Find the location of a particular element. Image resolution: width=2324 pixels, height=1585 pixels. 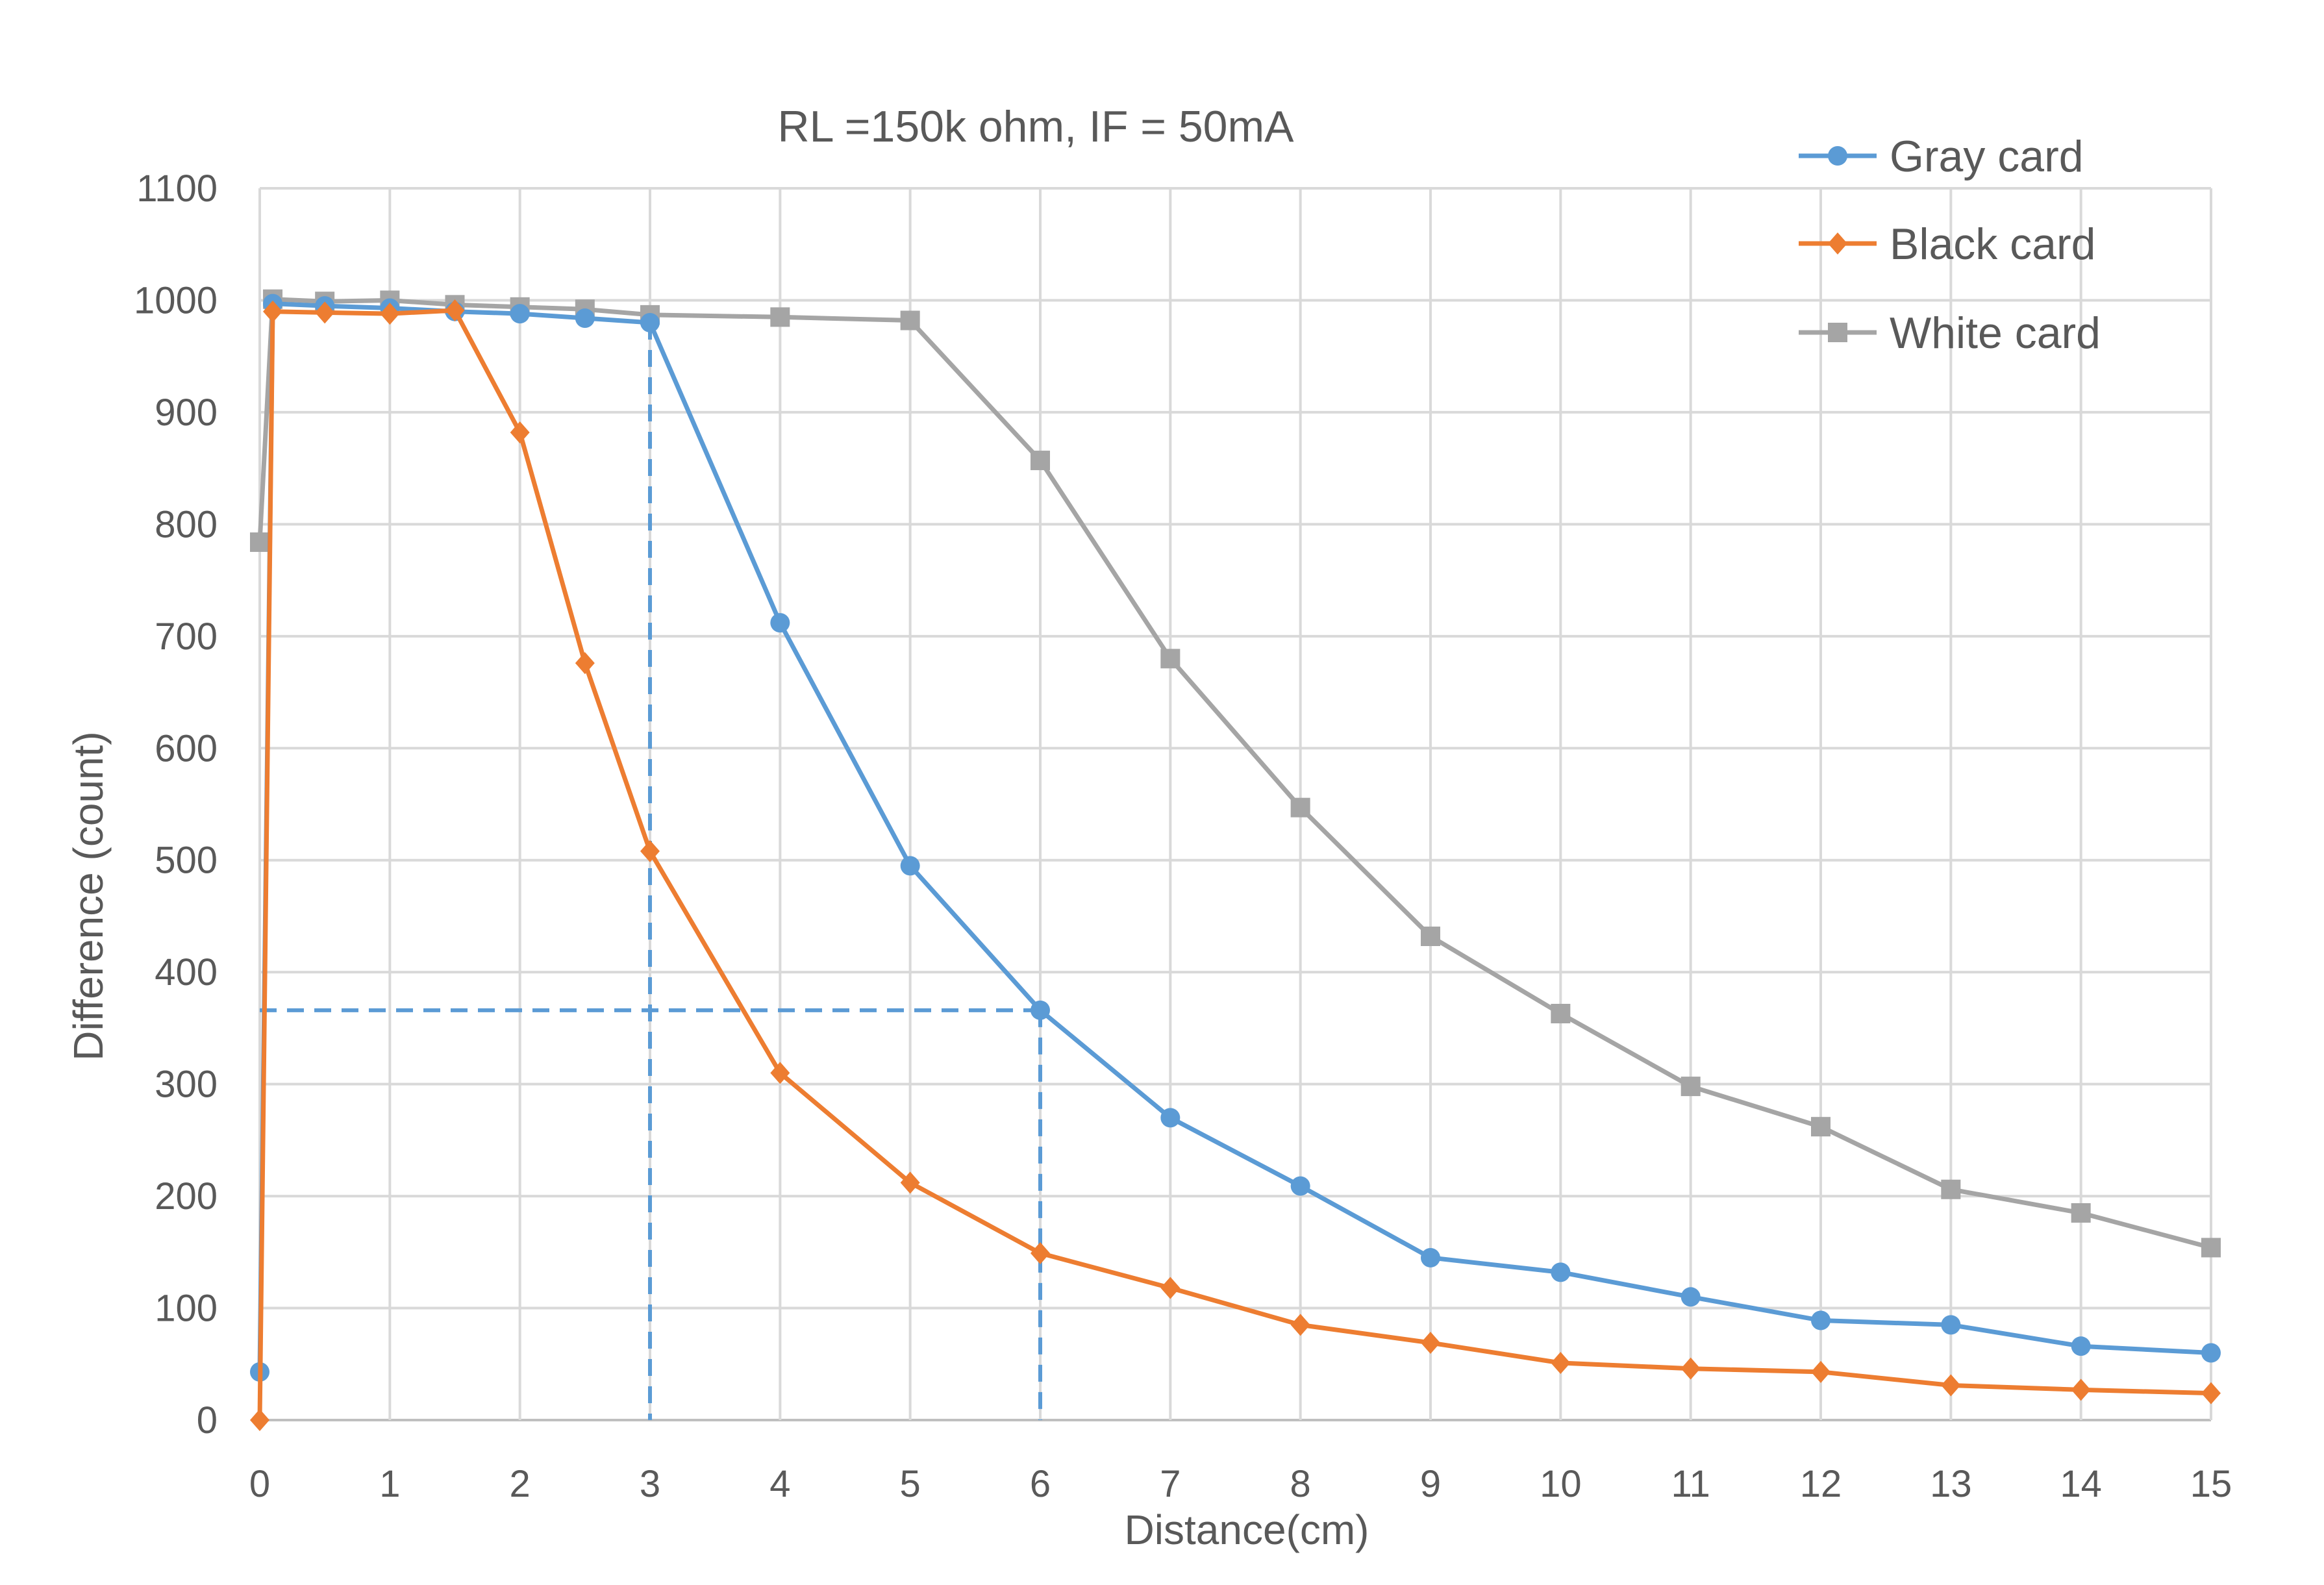

x-tick-label: 3 is located at coordinates (650, 1484).